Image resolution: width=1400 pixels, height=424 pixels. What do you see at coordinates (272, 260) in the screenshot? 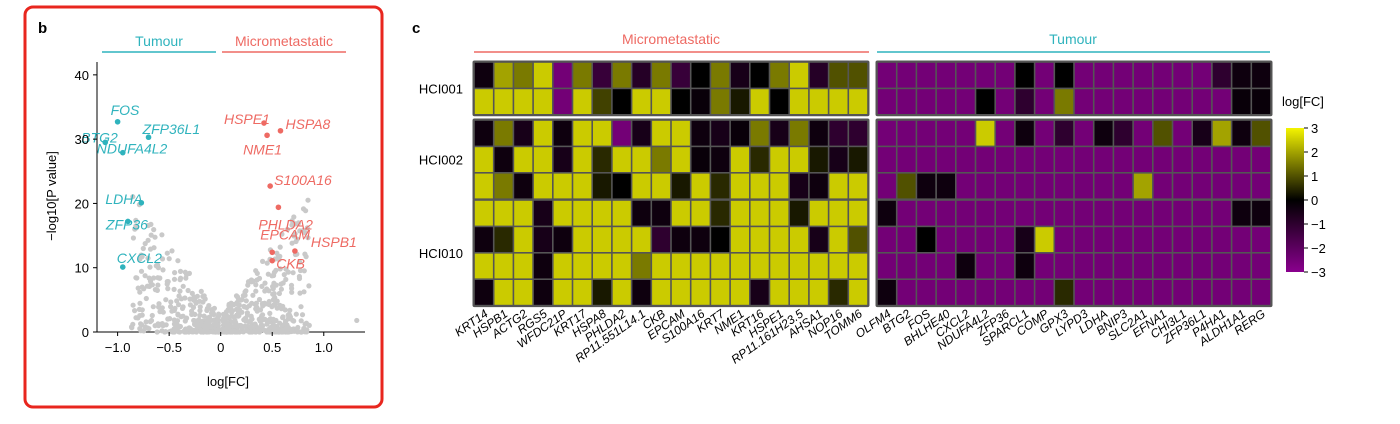
I see `gene-point-ckb` at bounding box center [272, 260].